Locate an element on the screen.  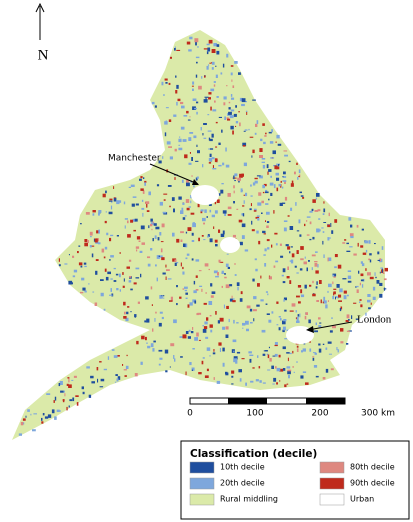
legend-label: 20th decile is located at coordinates (242, 483).